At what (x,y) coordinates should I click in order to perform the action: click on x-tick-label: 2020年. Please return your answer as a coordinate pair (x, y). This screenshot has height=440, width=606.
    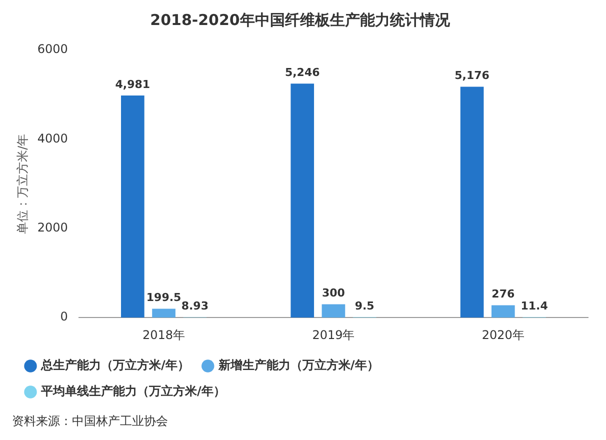
    Looking at the image, I should click on (503, 335).